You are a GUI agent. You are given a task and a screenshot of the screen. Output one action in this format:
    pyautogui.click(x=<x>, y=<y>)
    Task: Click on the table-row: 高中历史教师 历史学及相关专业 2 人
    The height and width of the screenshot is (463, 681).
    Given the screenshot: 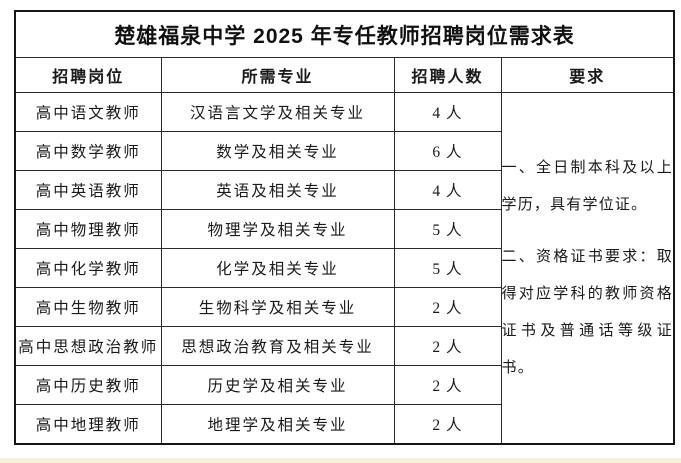 What is the action you would take?
    pyautogui.click(x=344, y=385)
    